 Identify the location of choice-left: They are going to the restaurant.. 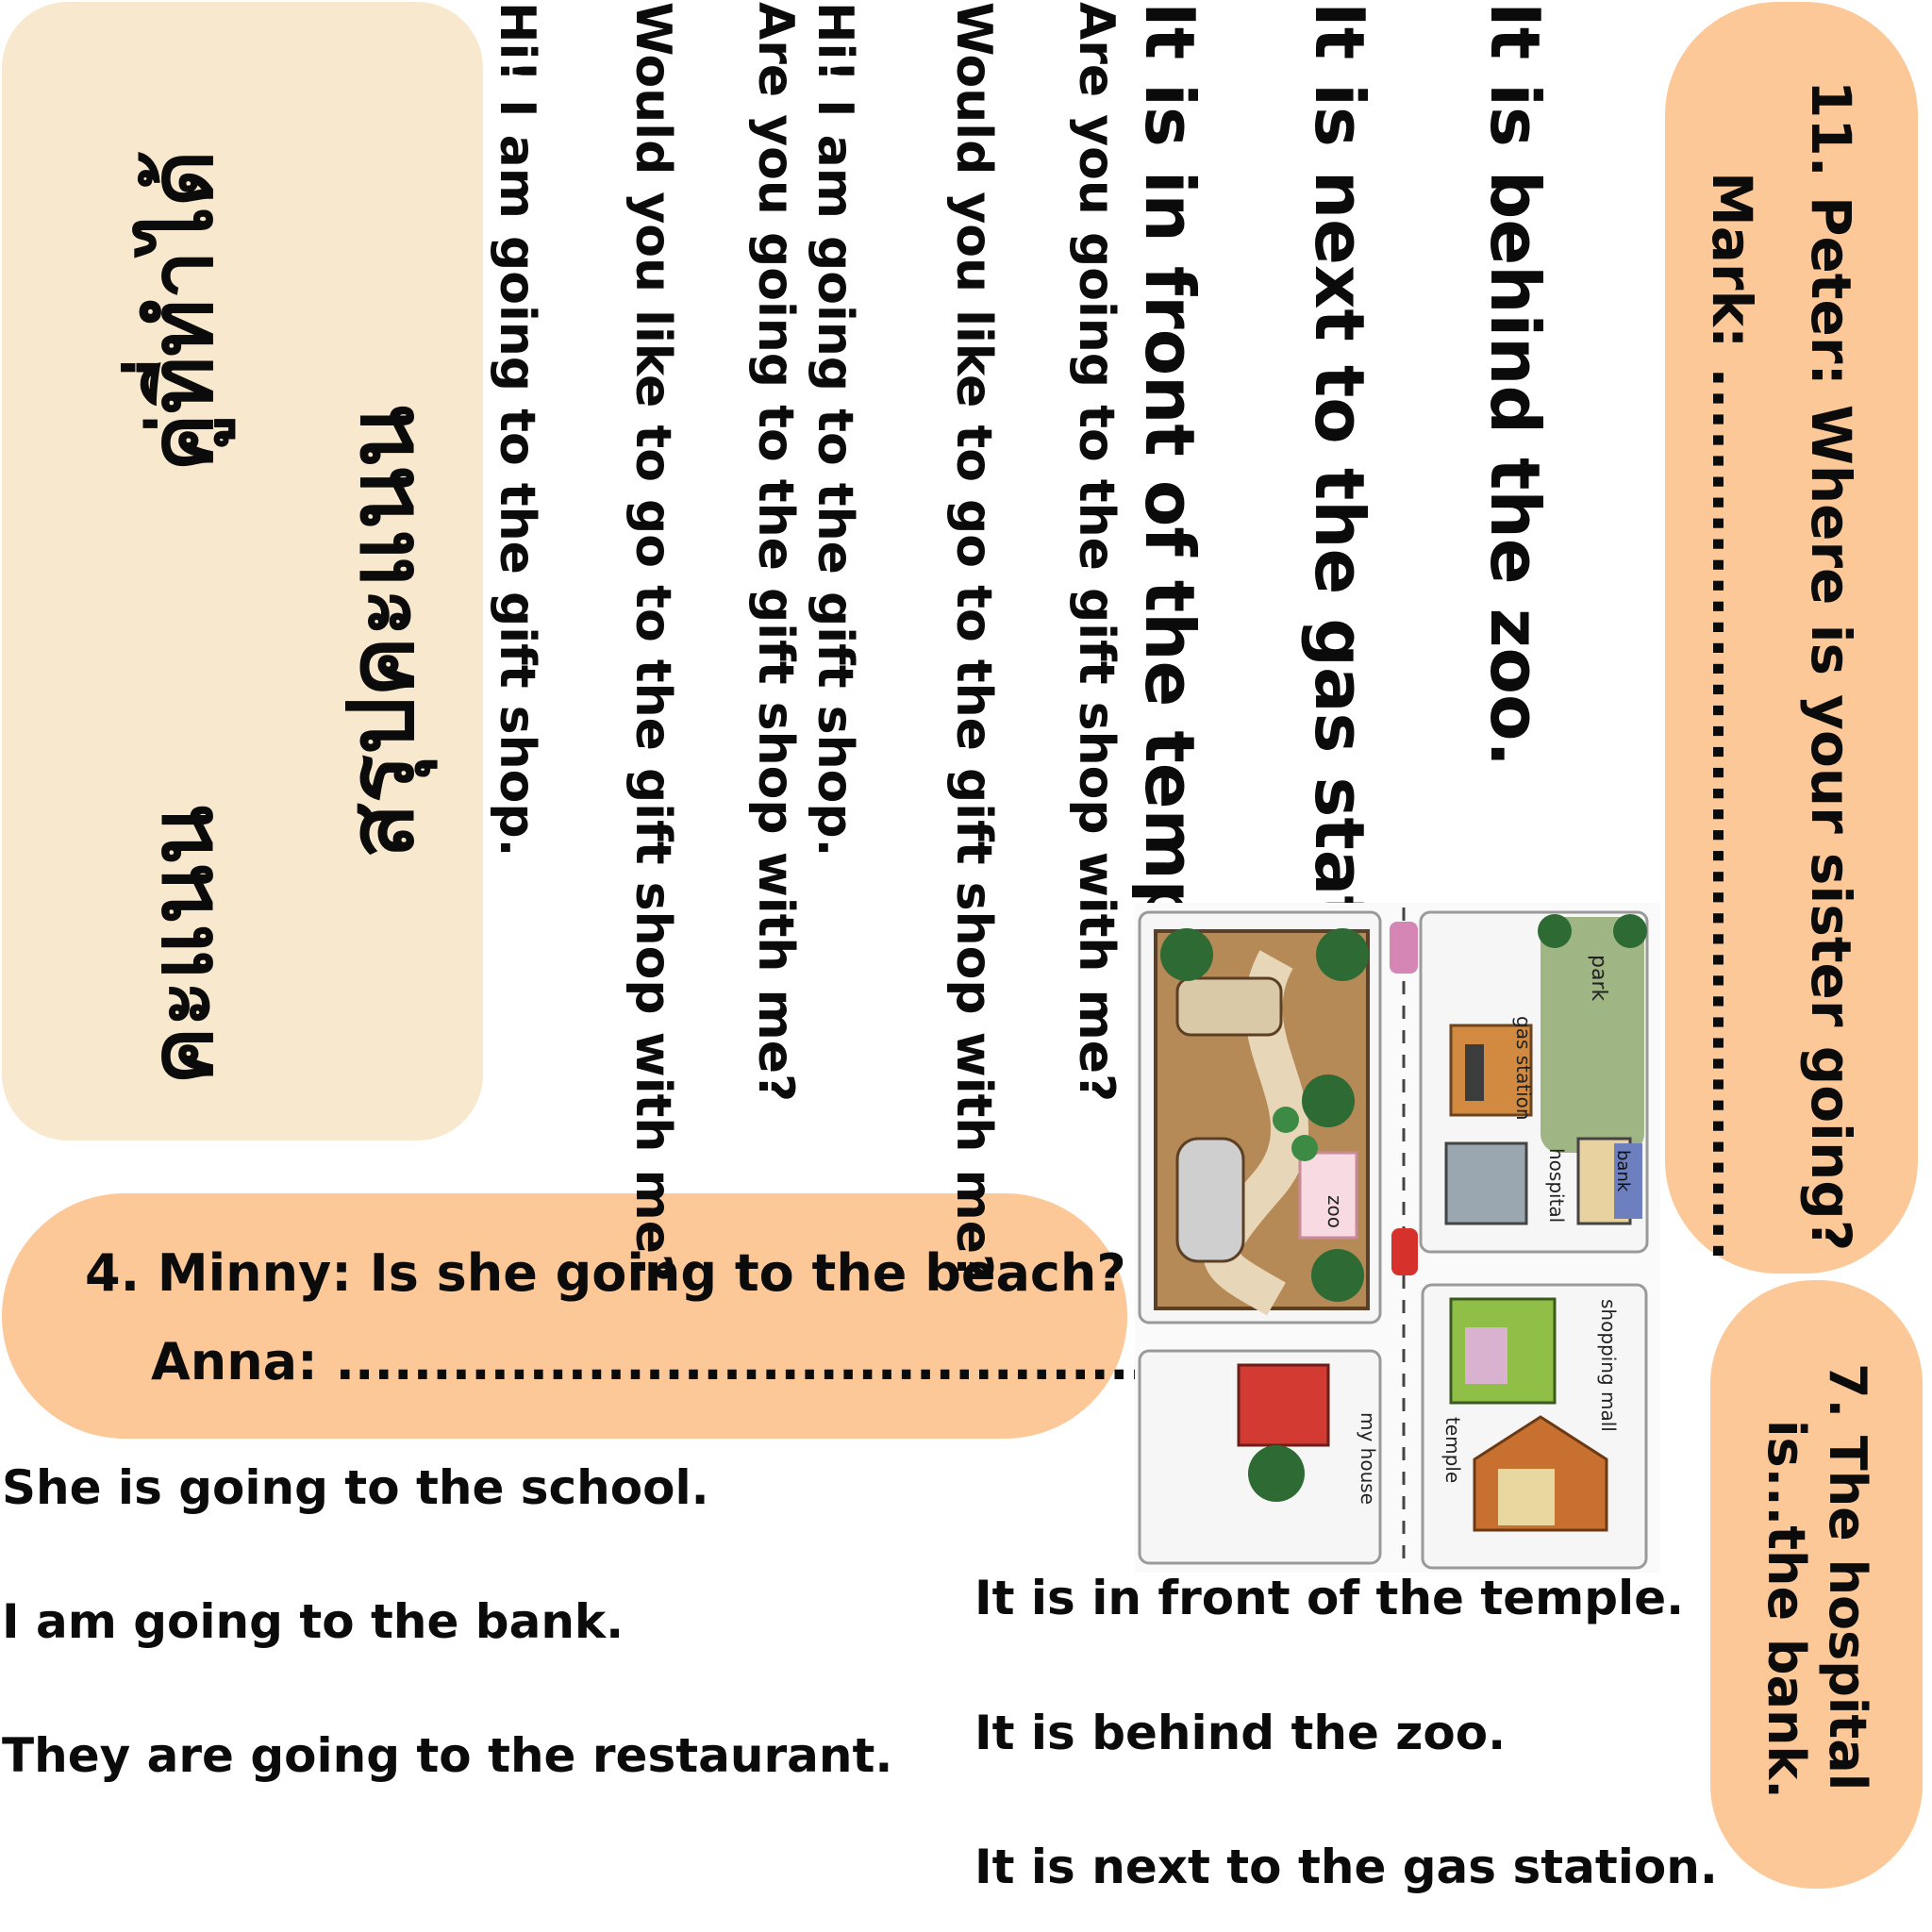
(448, 1755).